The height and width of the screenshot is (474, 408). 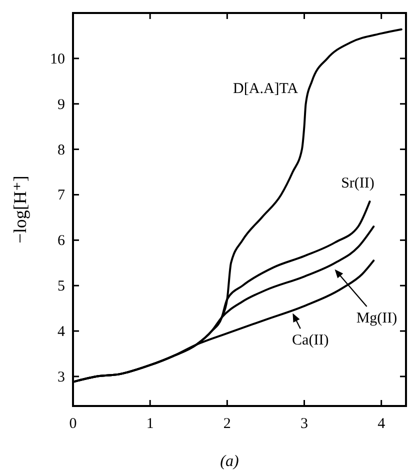 I want to click on y-tick-label: 5, so click(x=61, y=286).